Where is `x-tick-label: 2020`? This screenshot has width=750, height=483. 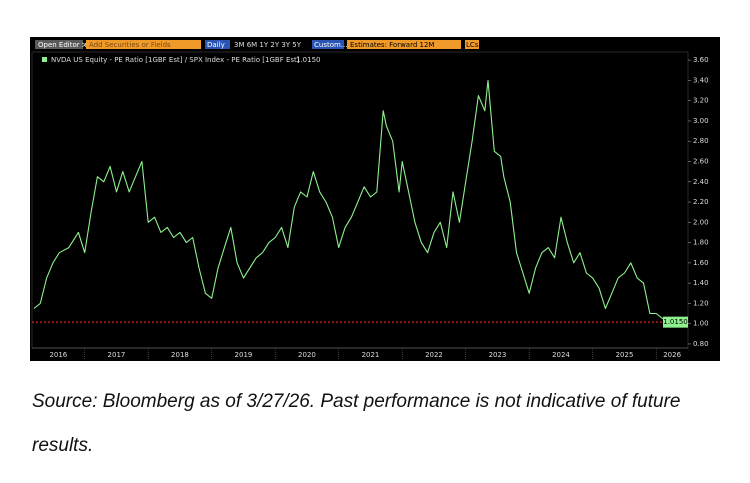
x-tick-label: 2020 is located at coordinates (307, 355).